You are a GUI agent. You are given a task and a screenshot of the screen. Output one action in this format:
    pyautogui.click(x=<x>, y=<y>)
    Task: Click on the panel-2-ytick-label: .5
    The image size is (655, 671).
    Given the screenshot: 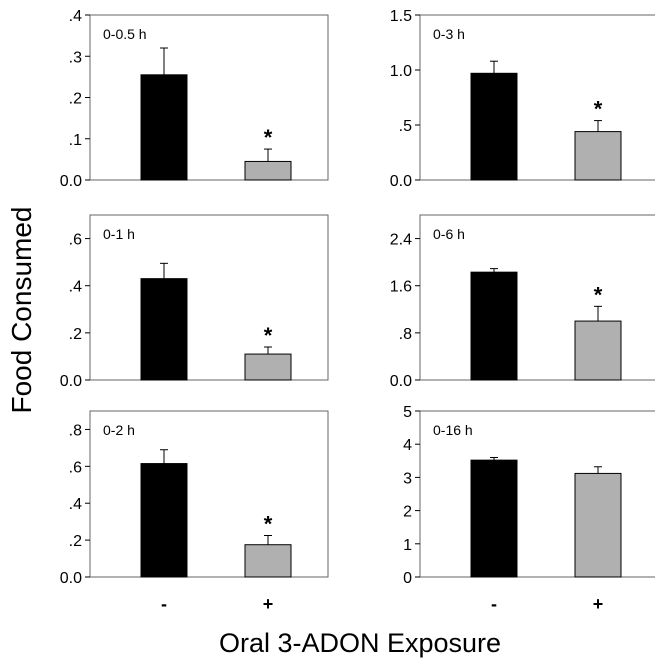 What is the action you would take?
    pyautogui.click(x=405, y=126)
    